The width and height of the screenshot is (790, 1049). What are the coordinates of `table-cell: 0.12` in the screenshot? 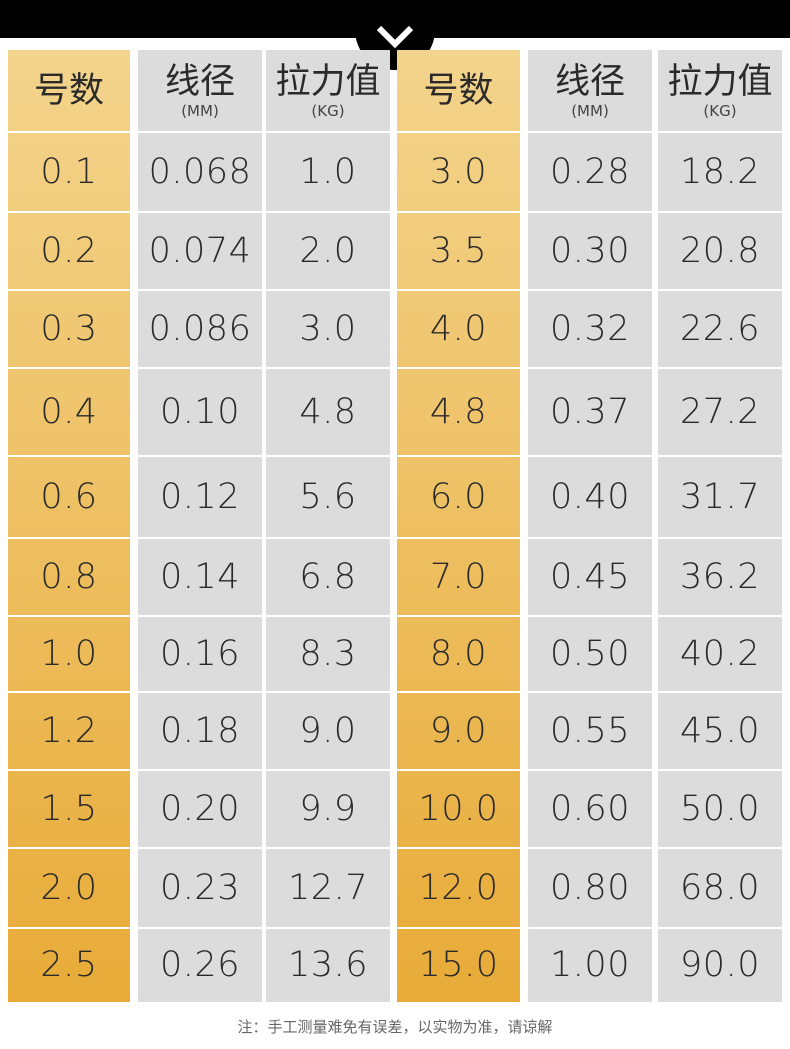 It's located at (200, 497).